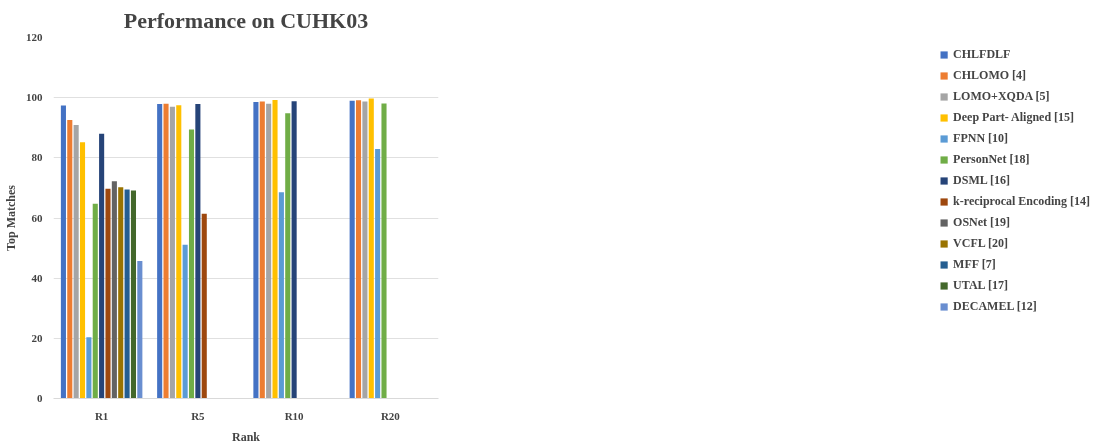 The width and height of the screenshot is (1102, 448). Describe the element at coordinates (294, 415) in the screenshot. I see `x-tick-label: R10` at that location.